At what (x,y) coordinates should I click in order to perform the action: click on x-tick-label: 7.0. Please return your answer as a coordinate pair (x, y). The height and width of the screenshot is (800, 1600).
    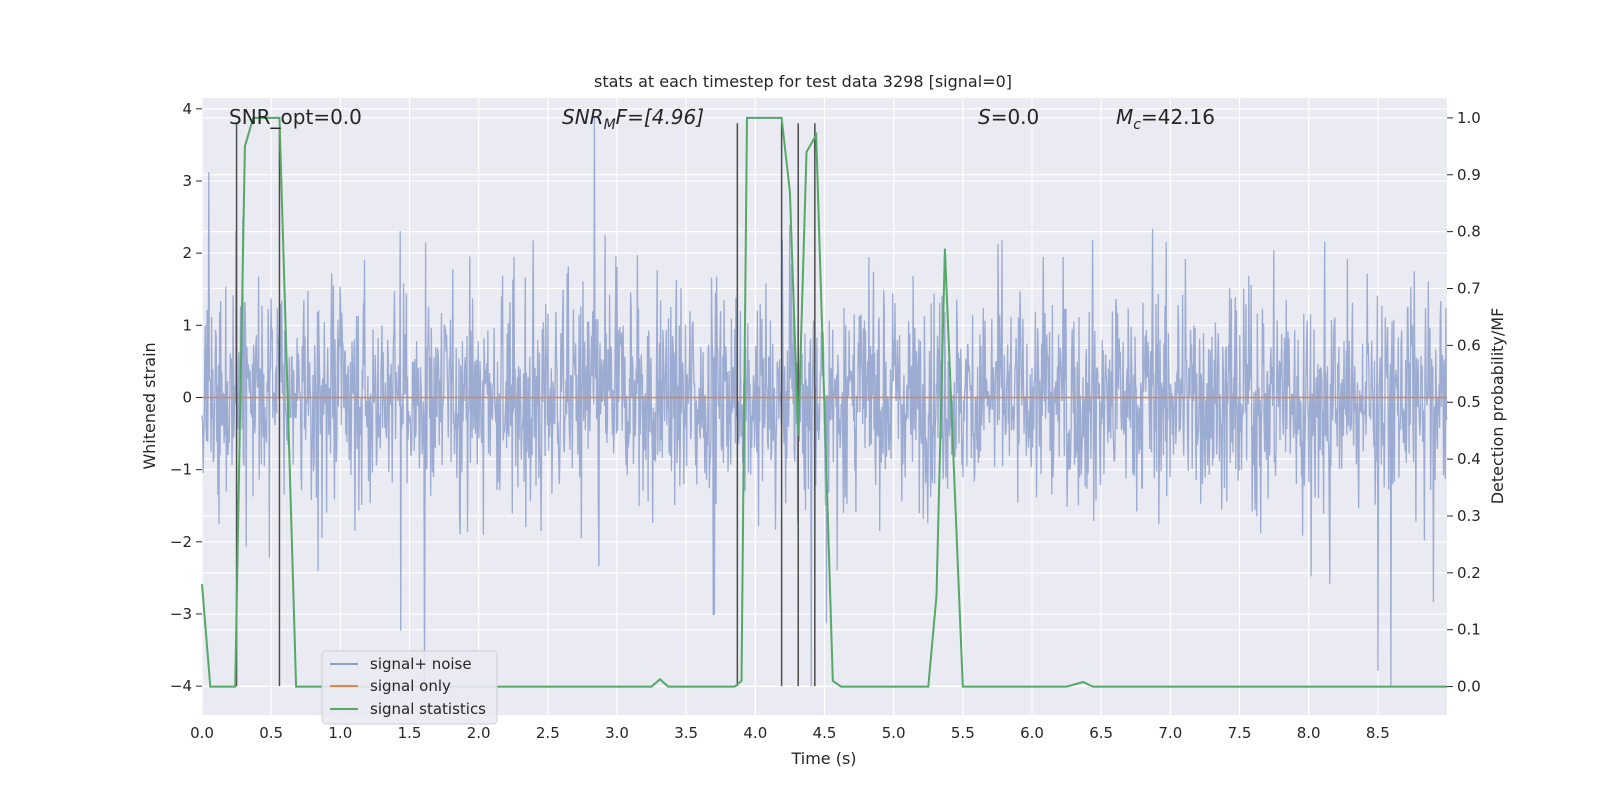
    Looking at the image, I should click on (1170, 733).